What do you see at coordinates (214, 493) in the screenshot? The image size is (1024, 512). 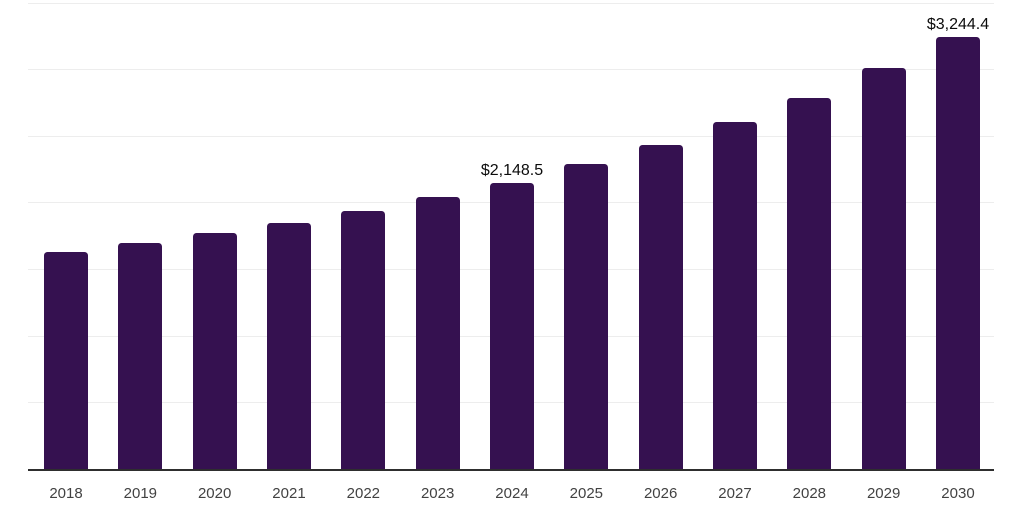 I see `x-tick-label-2020: 2020` at bounding box center [214, 493].